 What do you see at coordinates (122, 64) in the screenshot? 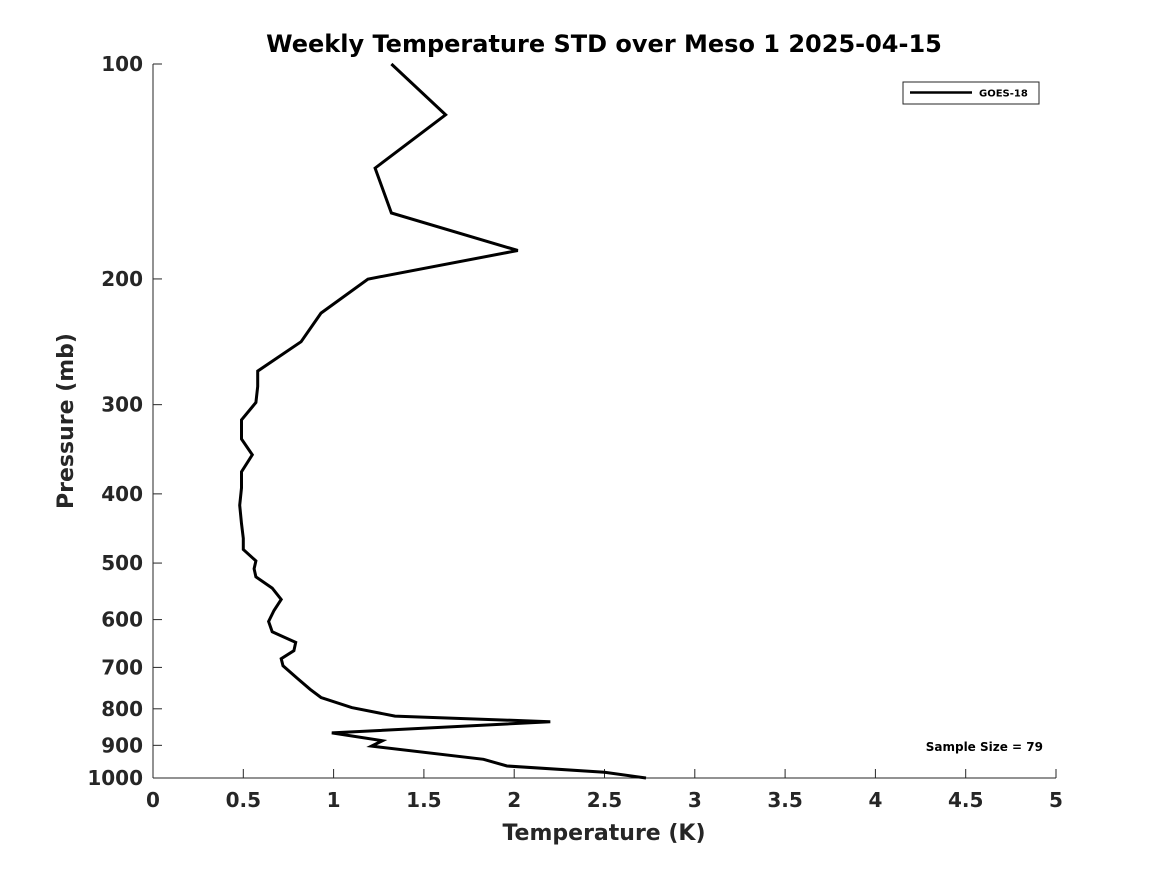
I see `y-tick-label: 100` at bounding box center [122, 64].